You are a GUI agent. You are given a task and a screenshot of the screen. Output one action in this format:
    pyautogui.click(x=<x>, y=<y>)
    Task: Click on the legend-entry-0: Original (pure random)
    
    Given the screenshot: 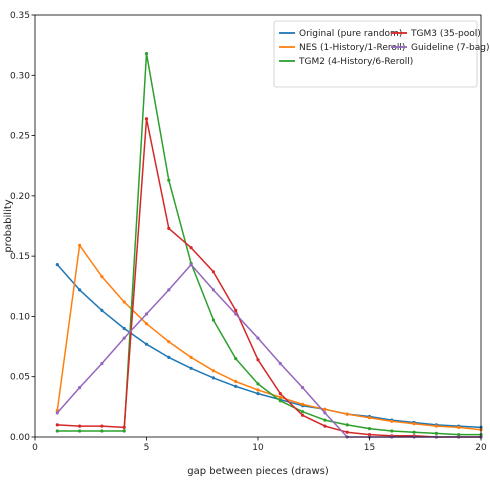 What is the action you would take?
    pyautogui.click(x=340, y=34)
    